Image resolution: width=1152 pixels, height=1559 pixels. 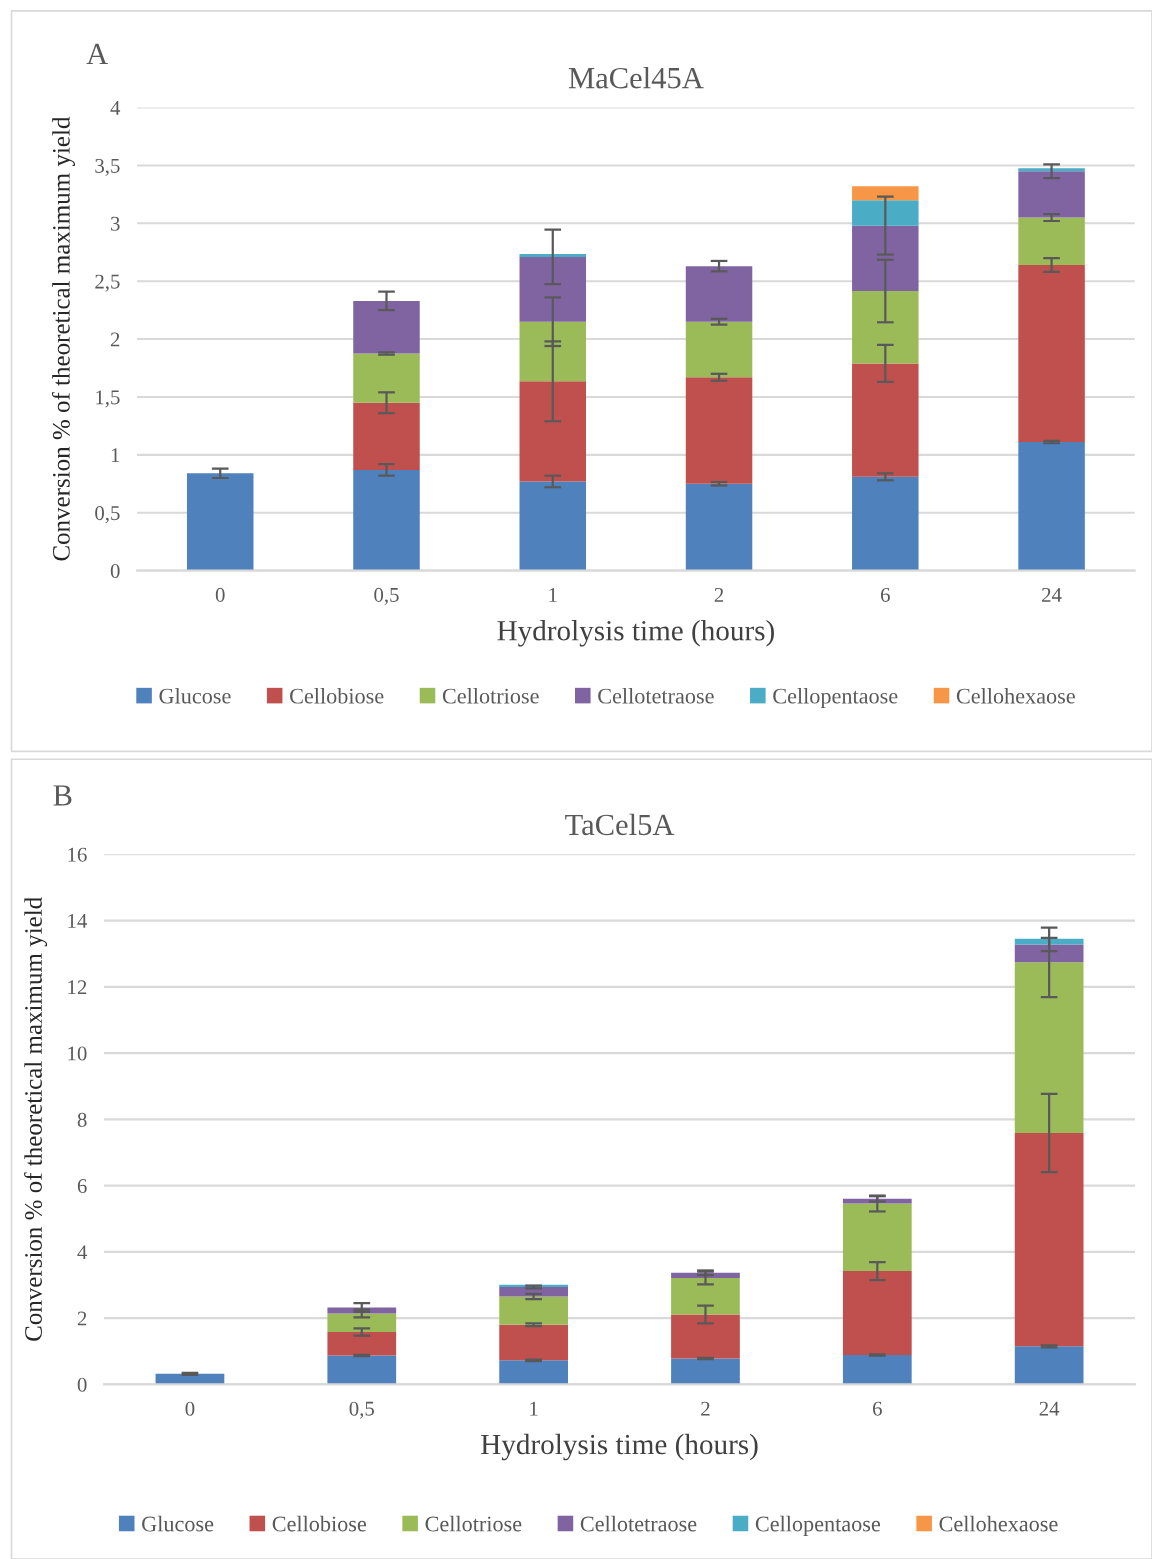 I want to click on y-tick-label: 14, so click(x=78, y=921).